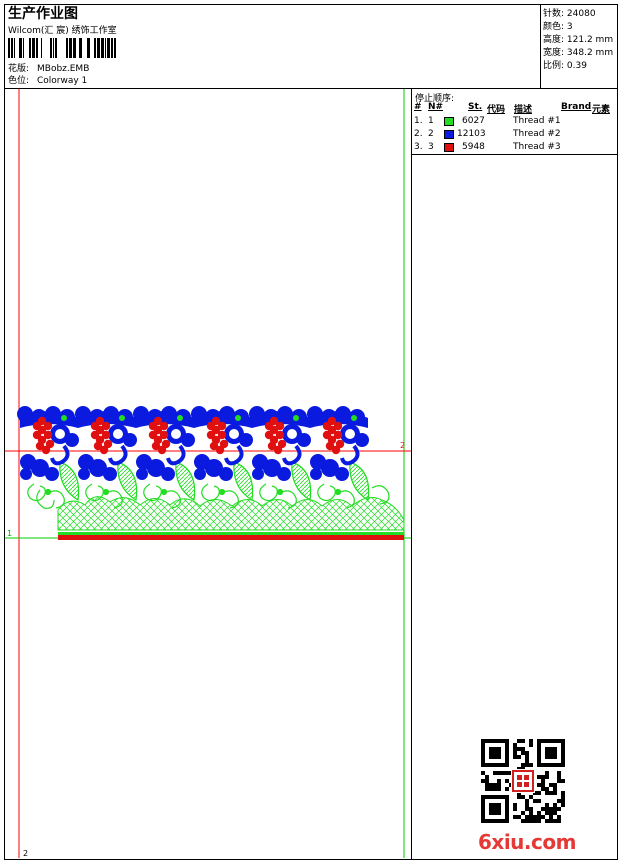 The image size is (620, 860). What do you see at coordinates (311, 88) in the screenshot?
I see `header-rule` at bounding box center [311, 88].